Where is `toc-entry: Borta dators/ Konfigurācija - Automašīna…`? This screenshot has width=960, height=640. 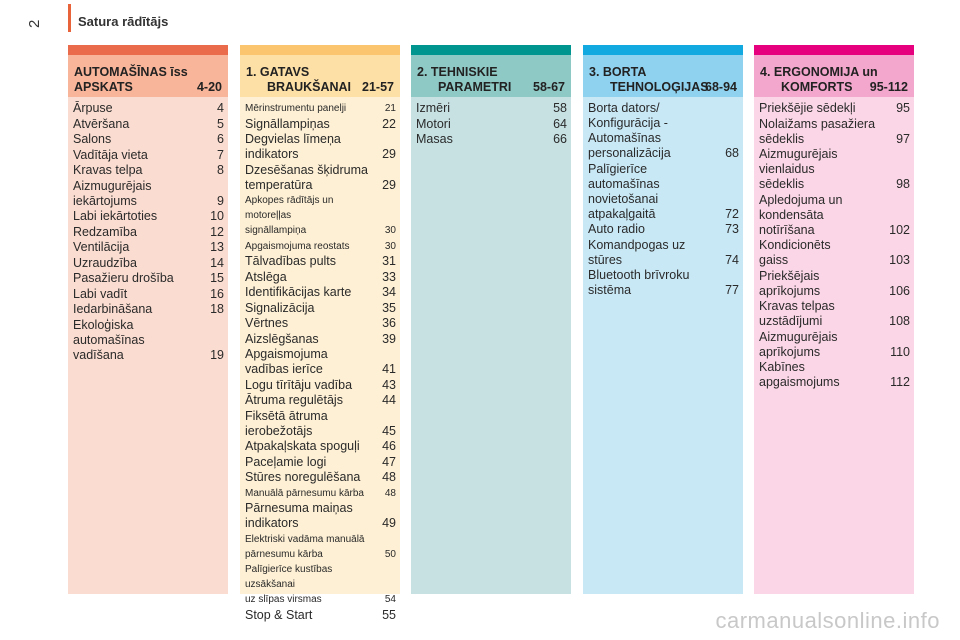
toc-entry: Borta dators/ Konfigurācija - Automašīna… is located at coordinates (663, 131).